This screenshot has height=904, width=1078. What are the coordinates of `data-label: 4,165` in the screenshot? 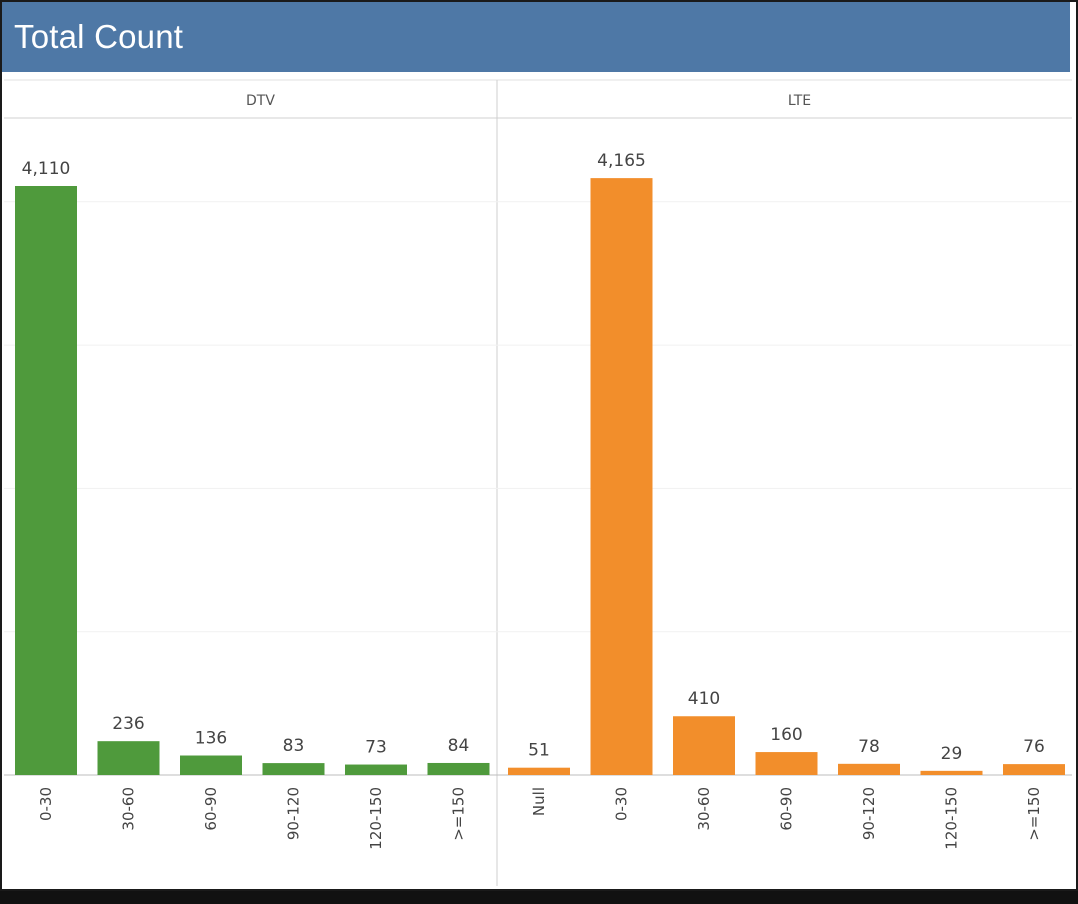 It's located at (621, 161).